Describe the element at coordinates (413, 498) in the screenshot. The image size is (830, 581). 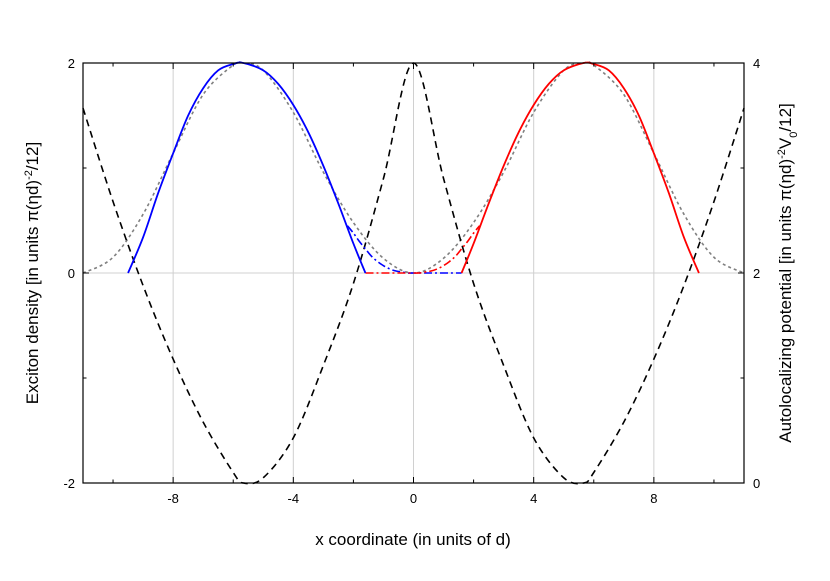
I see `x-tick-label: 0` at that location.